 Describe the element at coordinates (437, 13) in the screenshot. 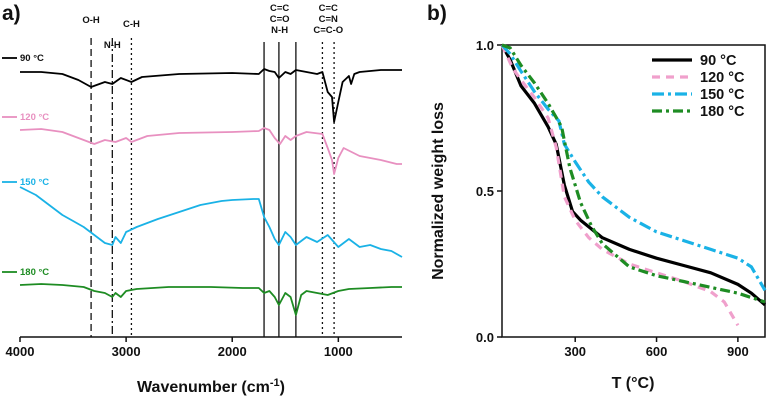

I see `panel-b-label: b)` at that location.